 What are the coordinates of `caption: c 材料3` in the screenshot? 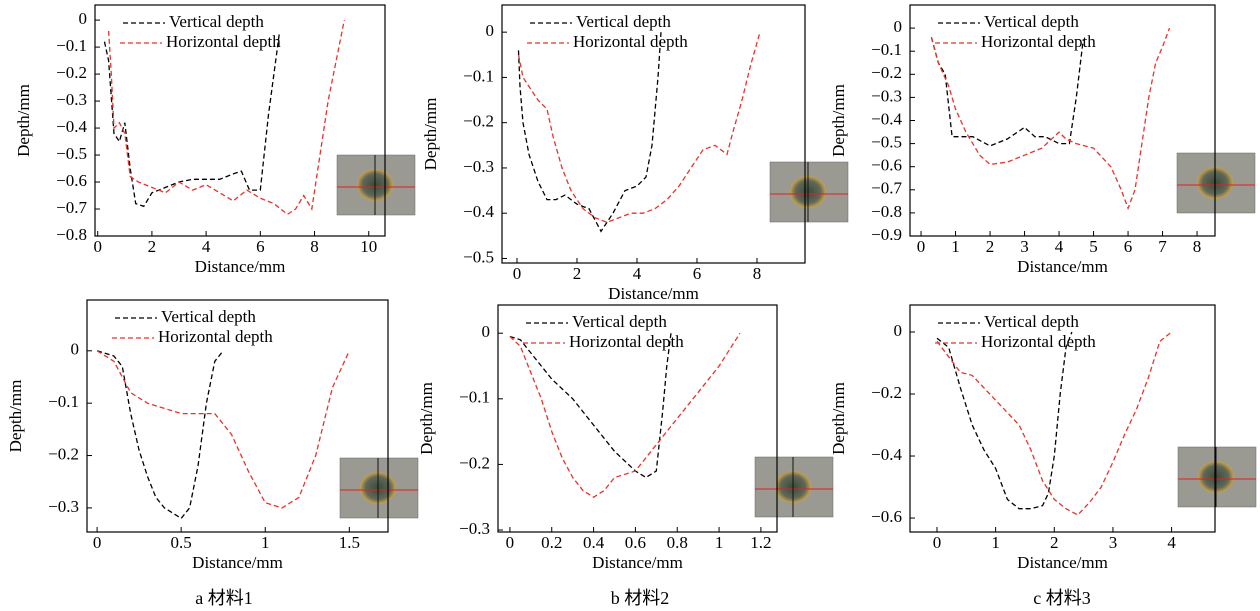 It's located at (1062, 598).